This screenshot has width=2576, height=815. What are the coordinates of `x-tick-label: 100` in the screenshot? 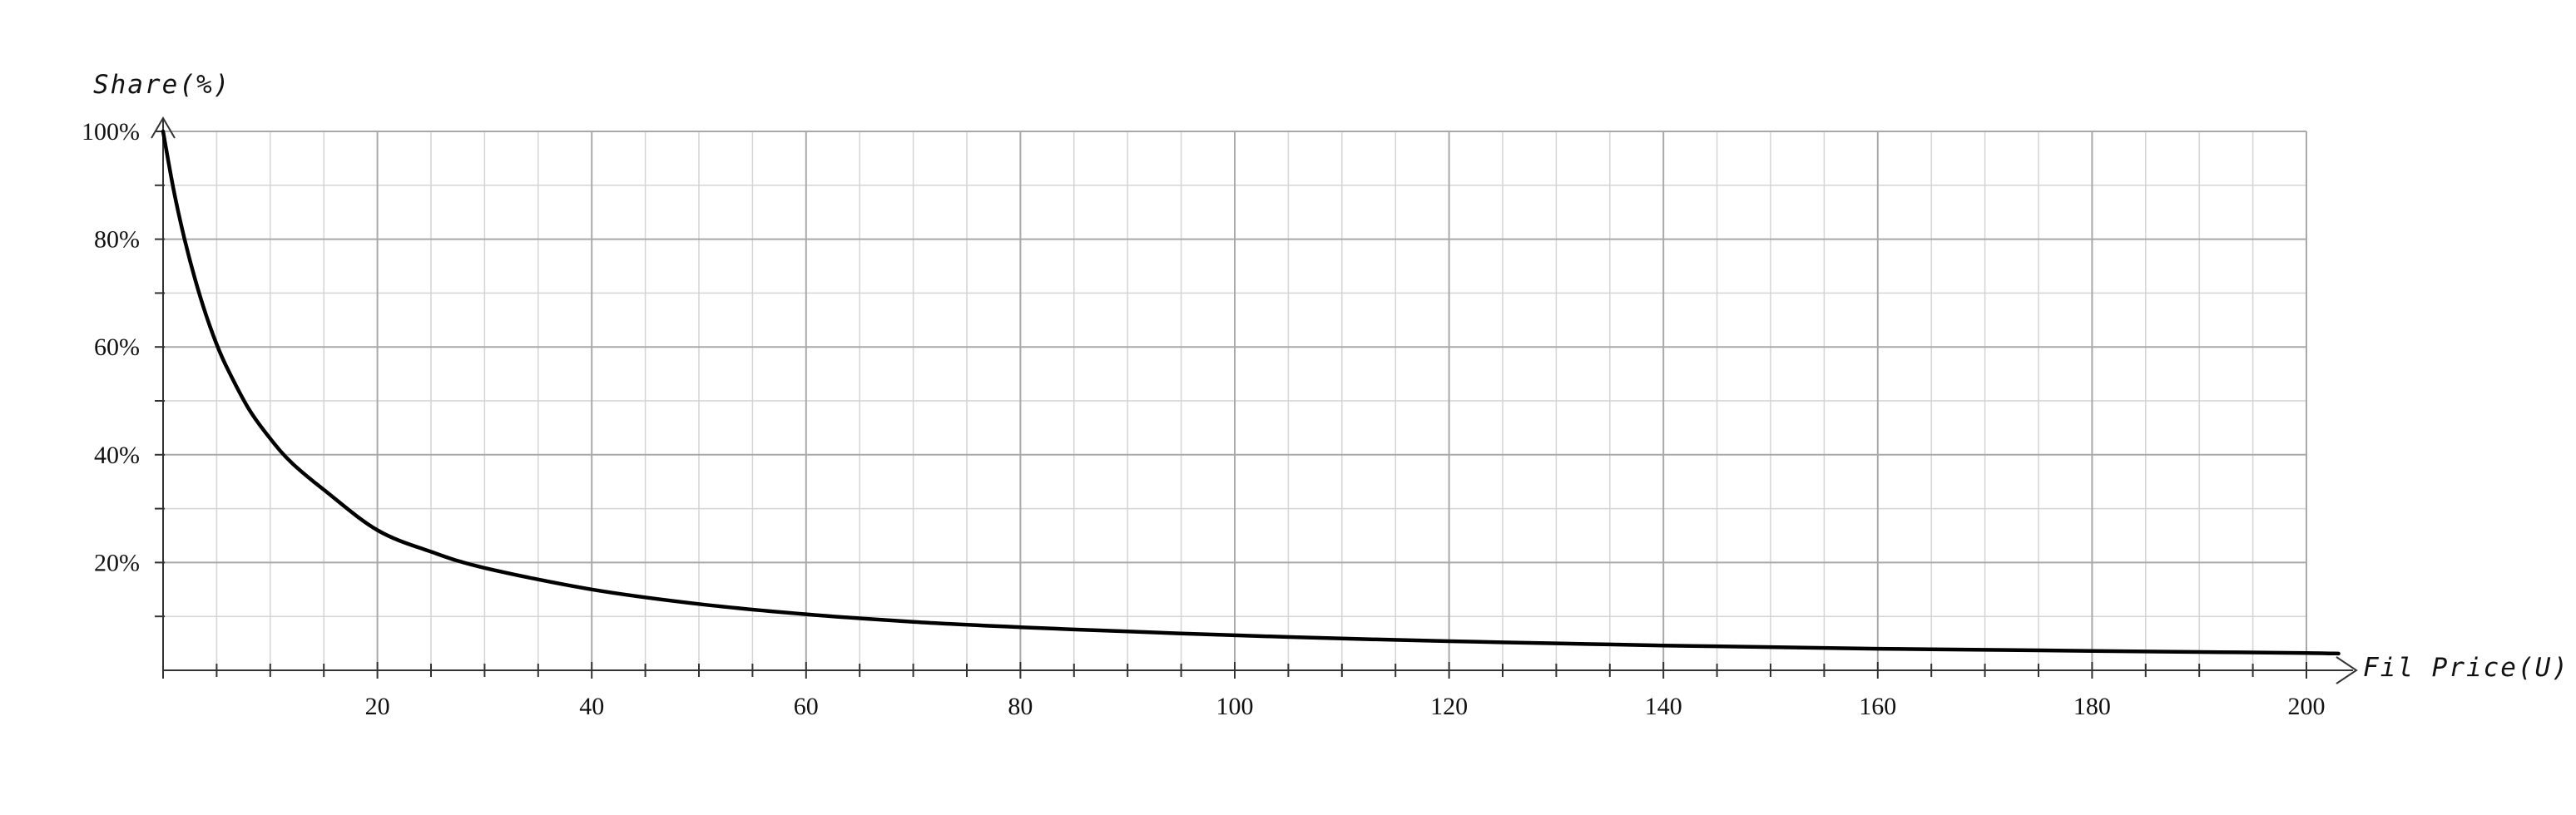 It's located at (1235, 706).